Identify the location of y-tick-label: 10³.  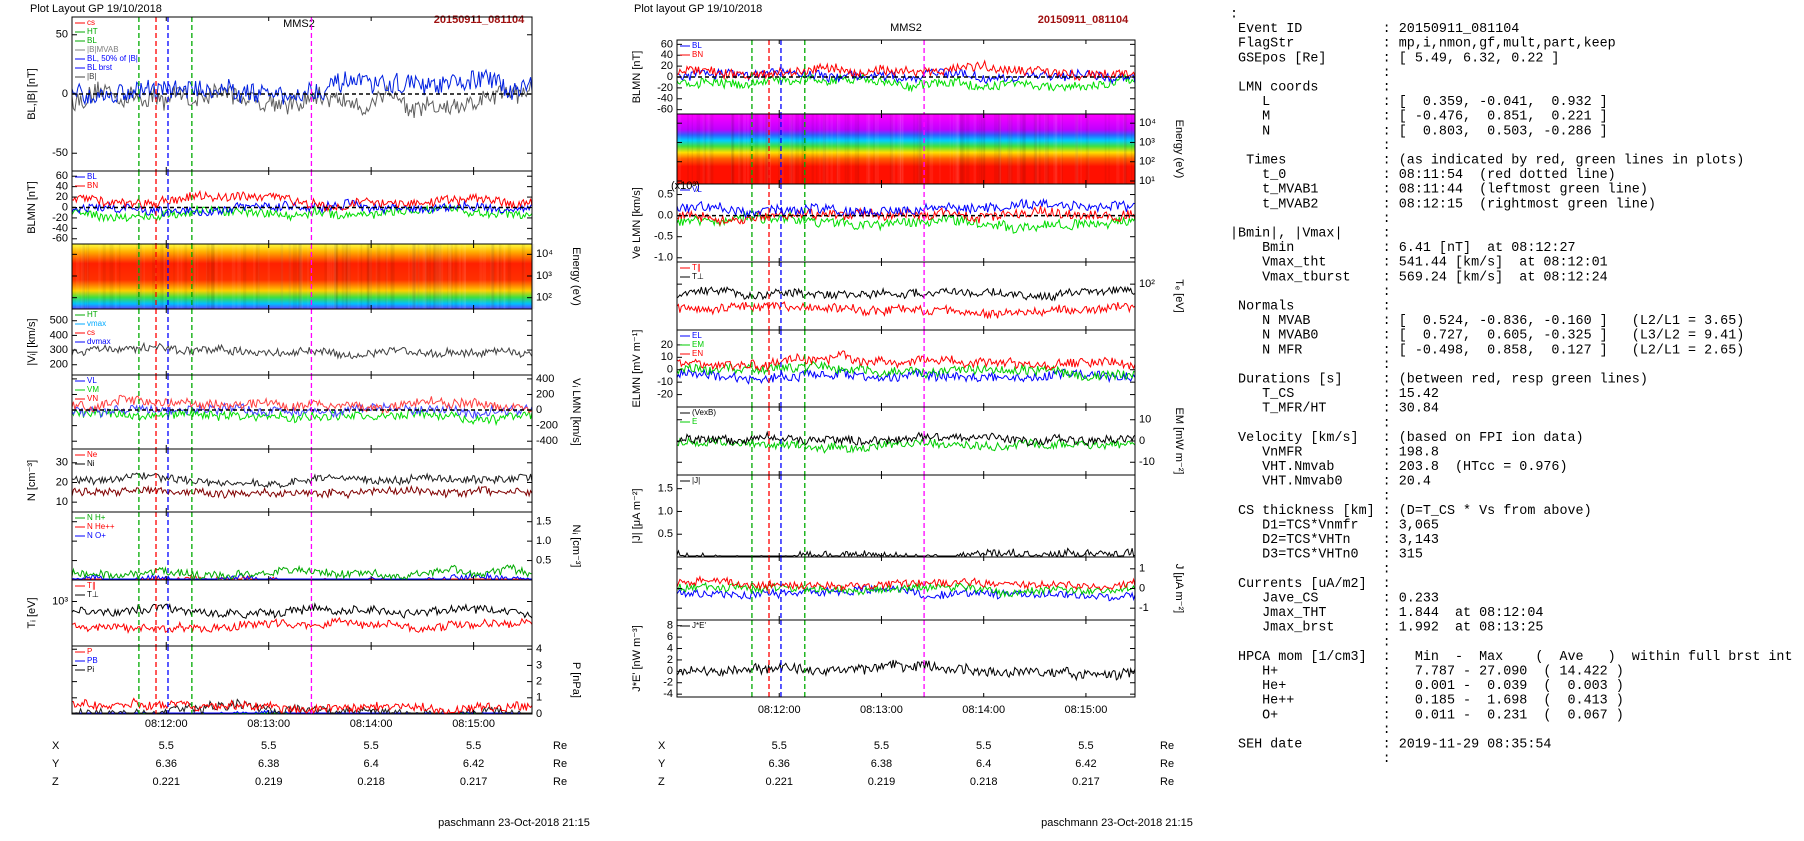
(544, 276).